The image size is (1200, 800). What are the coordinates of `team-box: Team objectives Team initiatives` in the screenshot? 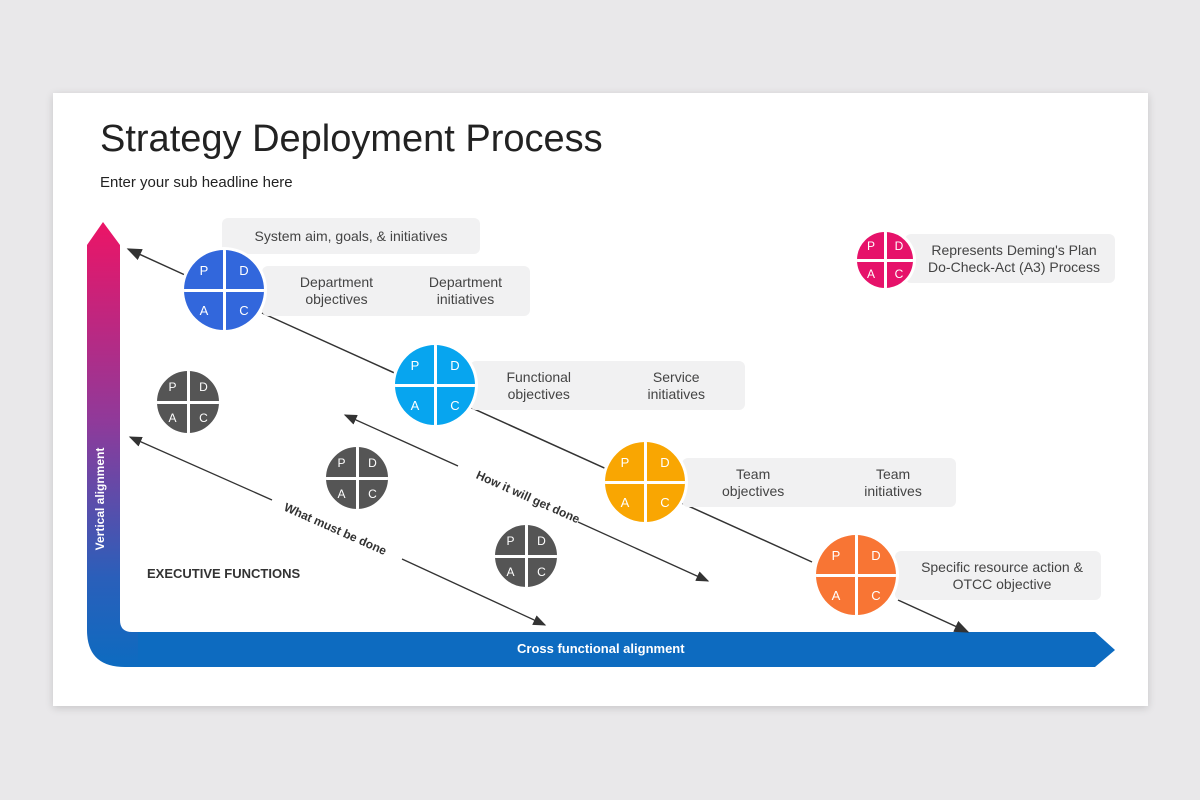 It's located at (819, 482).